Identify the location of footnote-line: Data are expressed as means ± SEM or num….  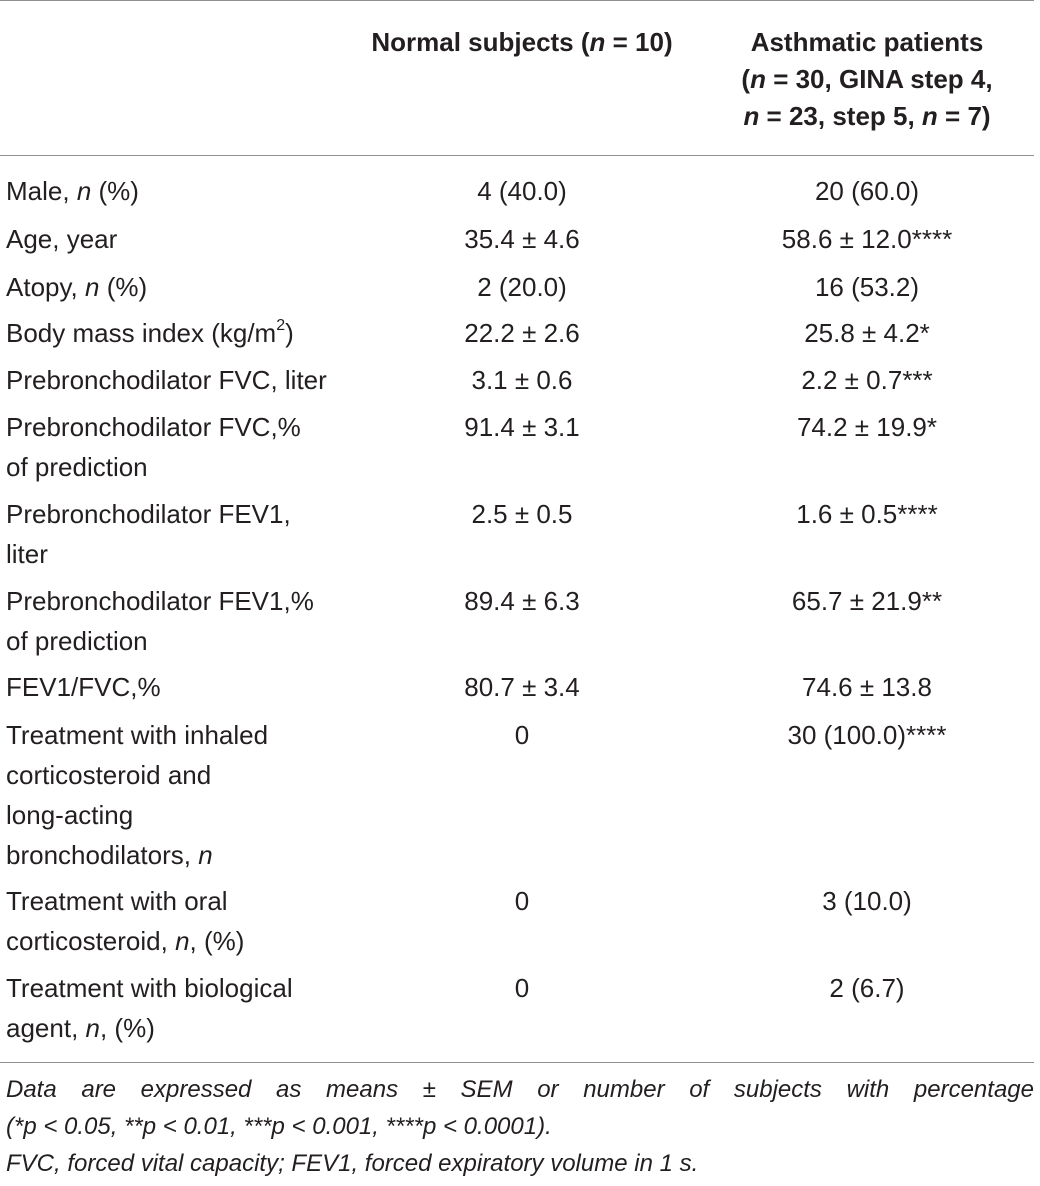
(520, 1089).